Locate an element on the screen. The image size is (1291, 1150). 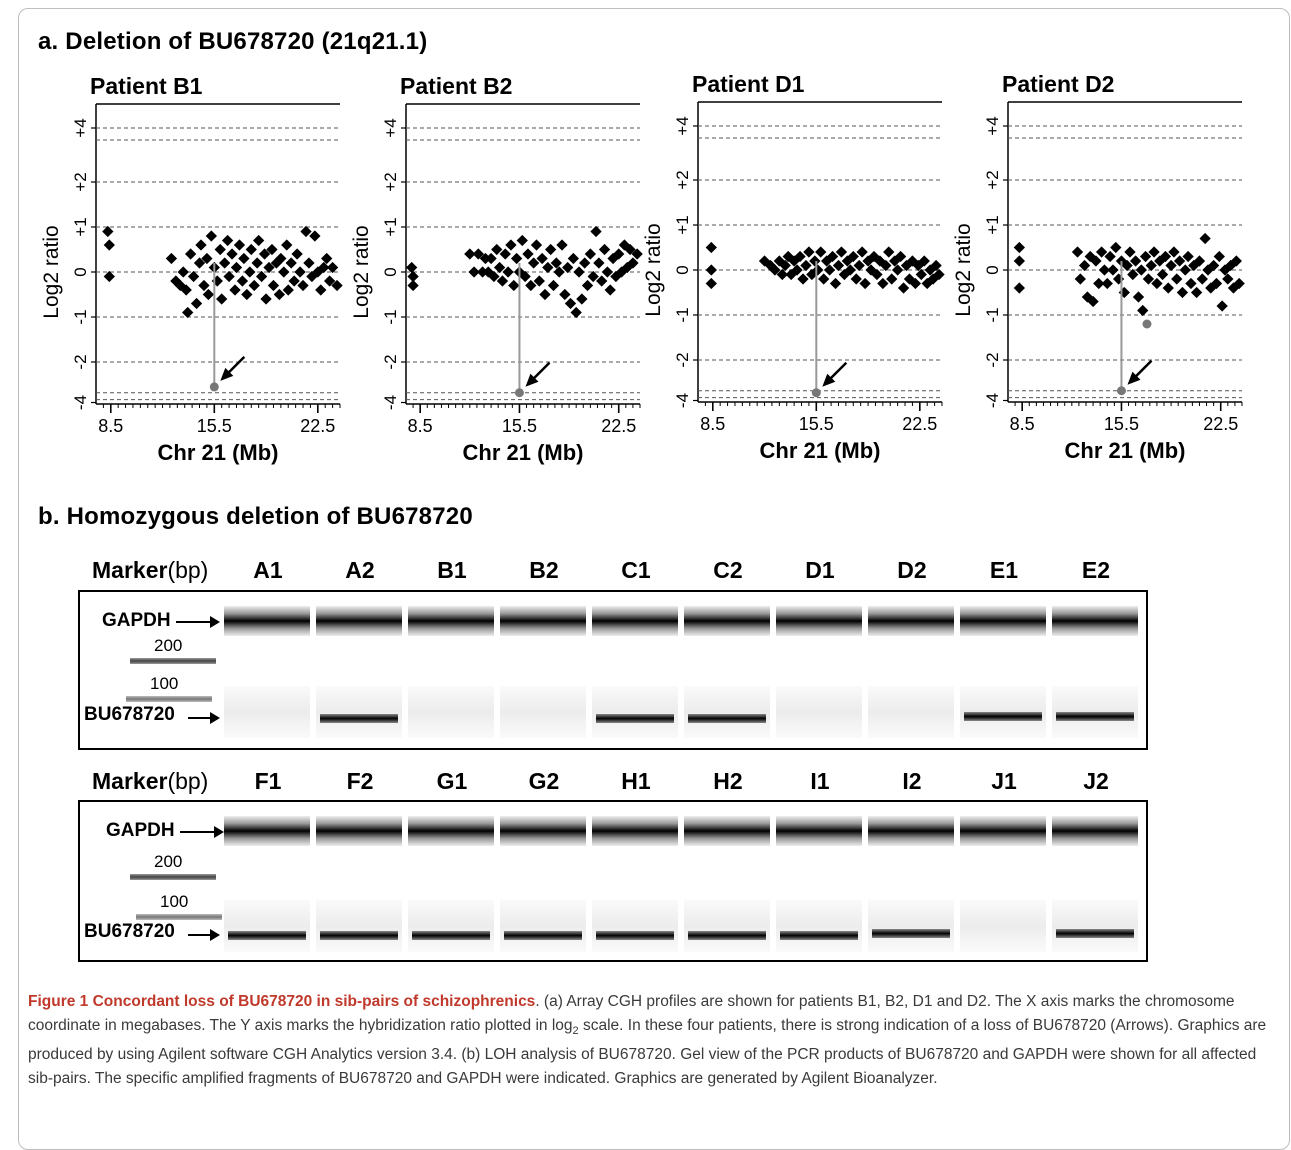
lane-label-c1: C1 is located at coordinates (636, 570).